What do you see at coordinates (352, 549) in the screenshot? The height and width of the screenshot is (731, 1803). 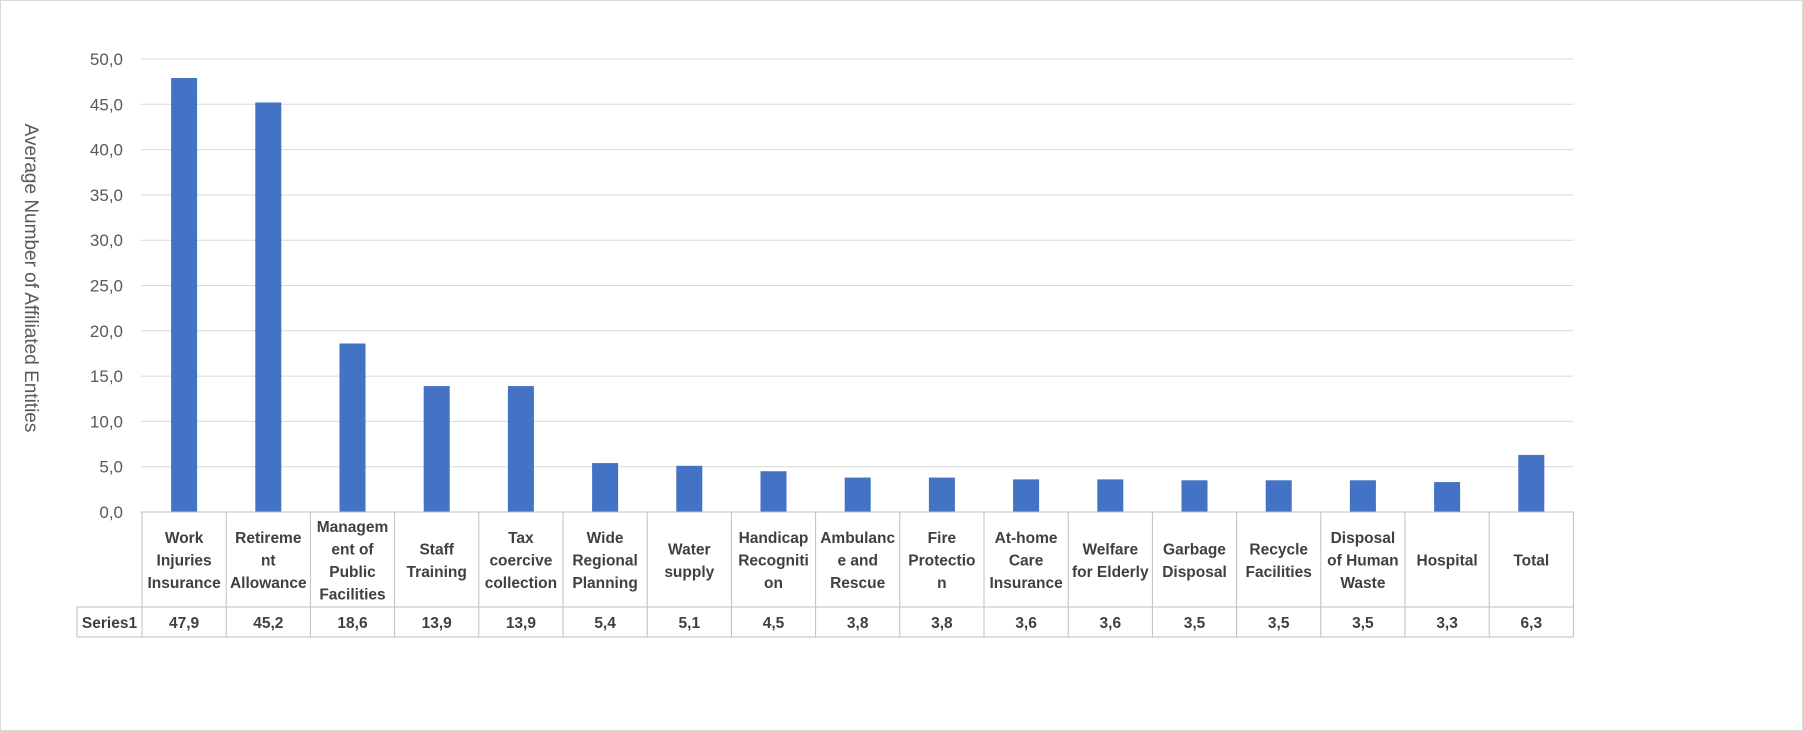 I see `category-label: ent of` at bounding box center [352, 549].